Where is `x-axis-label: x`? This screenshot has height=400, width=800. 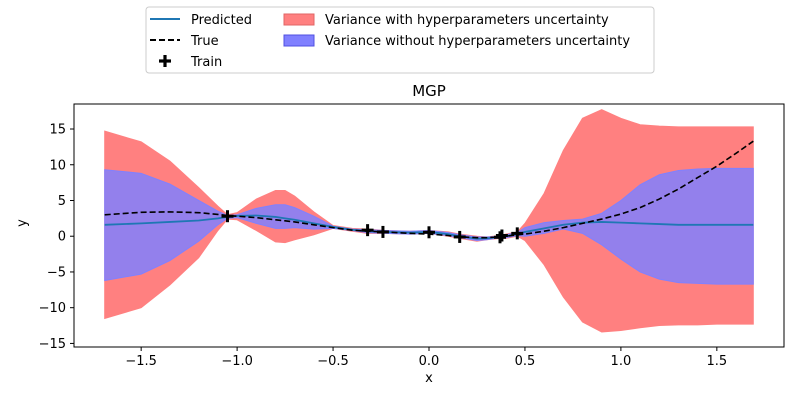 x-axis-label: x is located at coordinates (429, 378).